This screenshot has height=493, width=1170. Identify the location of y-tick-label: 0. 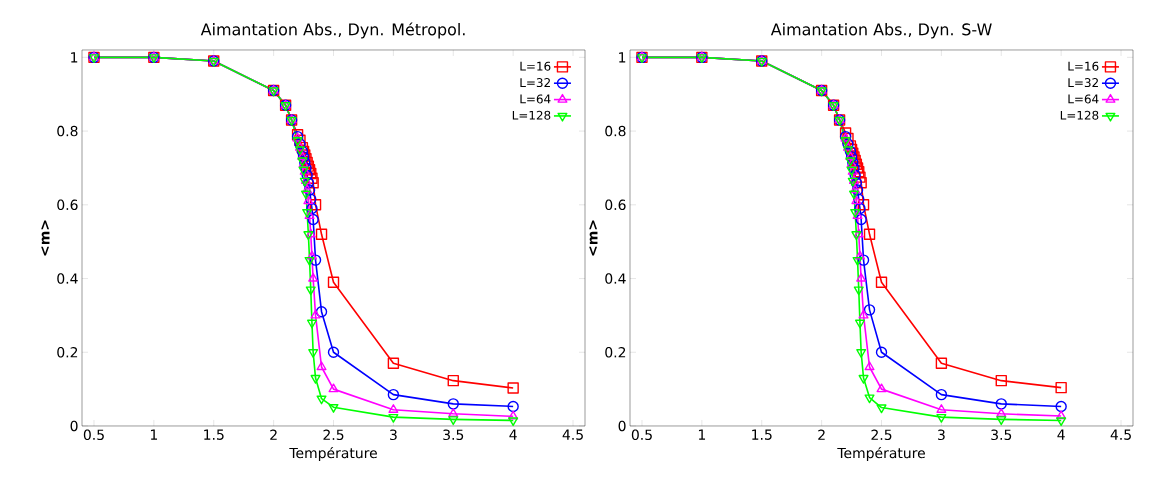
(622, 426).